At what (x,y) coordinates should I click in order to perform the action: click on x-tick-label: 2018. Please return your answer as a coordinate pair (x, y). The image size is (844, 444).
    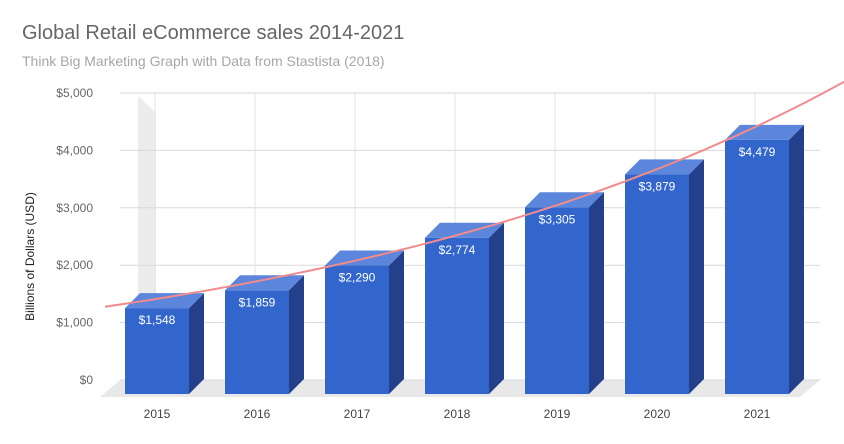
    Looking at the image, I should click on (457, 414).